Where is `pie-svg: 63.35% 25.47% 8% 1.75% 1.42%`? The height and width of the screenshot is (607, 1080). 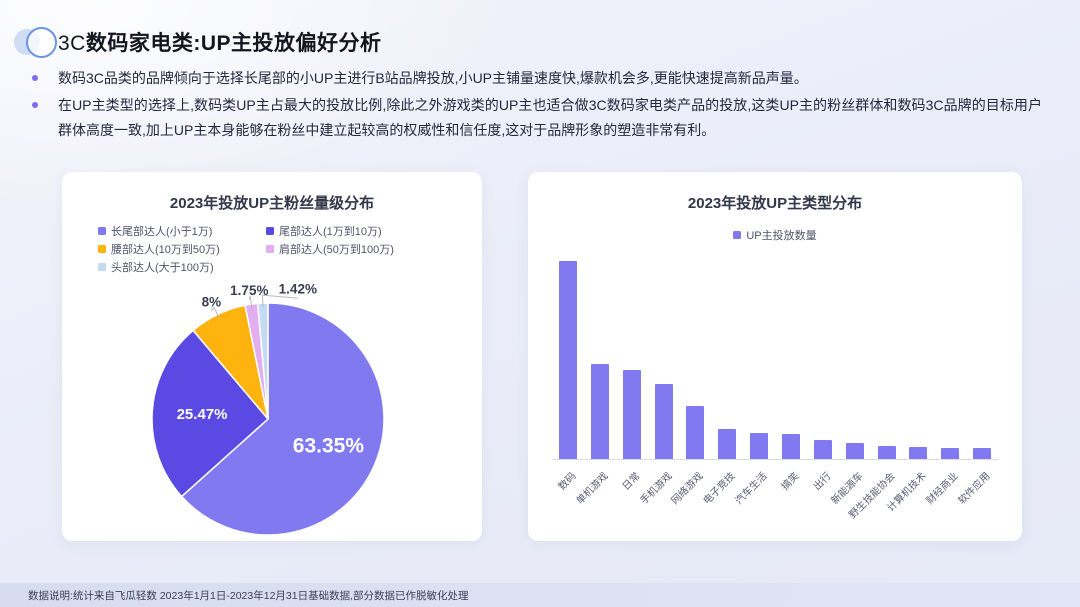
pie-svg: 63.35% 25.47% 8% 1.75% 1.42% is located at coordinates (268, 409).